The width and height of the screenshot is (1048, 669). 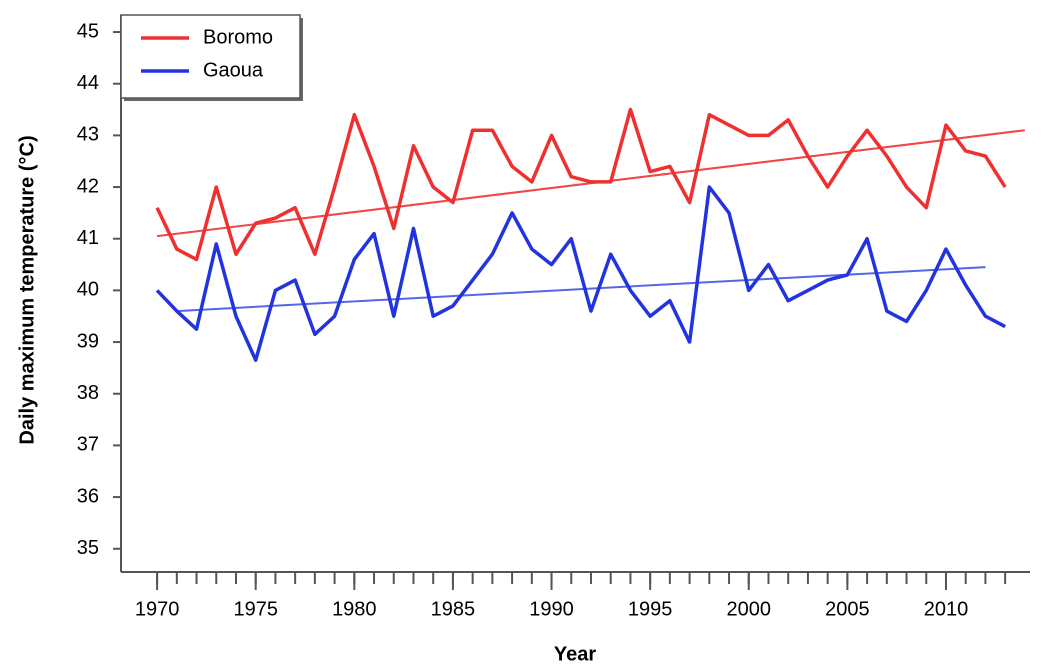 What do you see at coordinates (946, 609) in the screenshot?
I see `x-tick-label: 2010` at bounding box center [946, 609].